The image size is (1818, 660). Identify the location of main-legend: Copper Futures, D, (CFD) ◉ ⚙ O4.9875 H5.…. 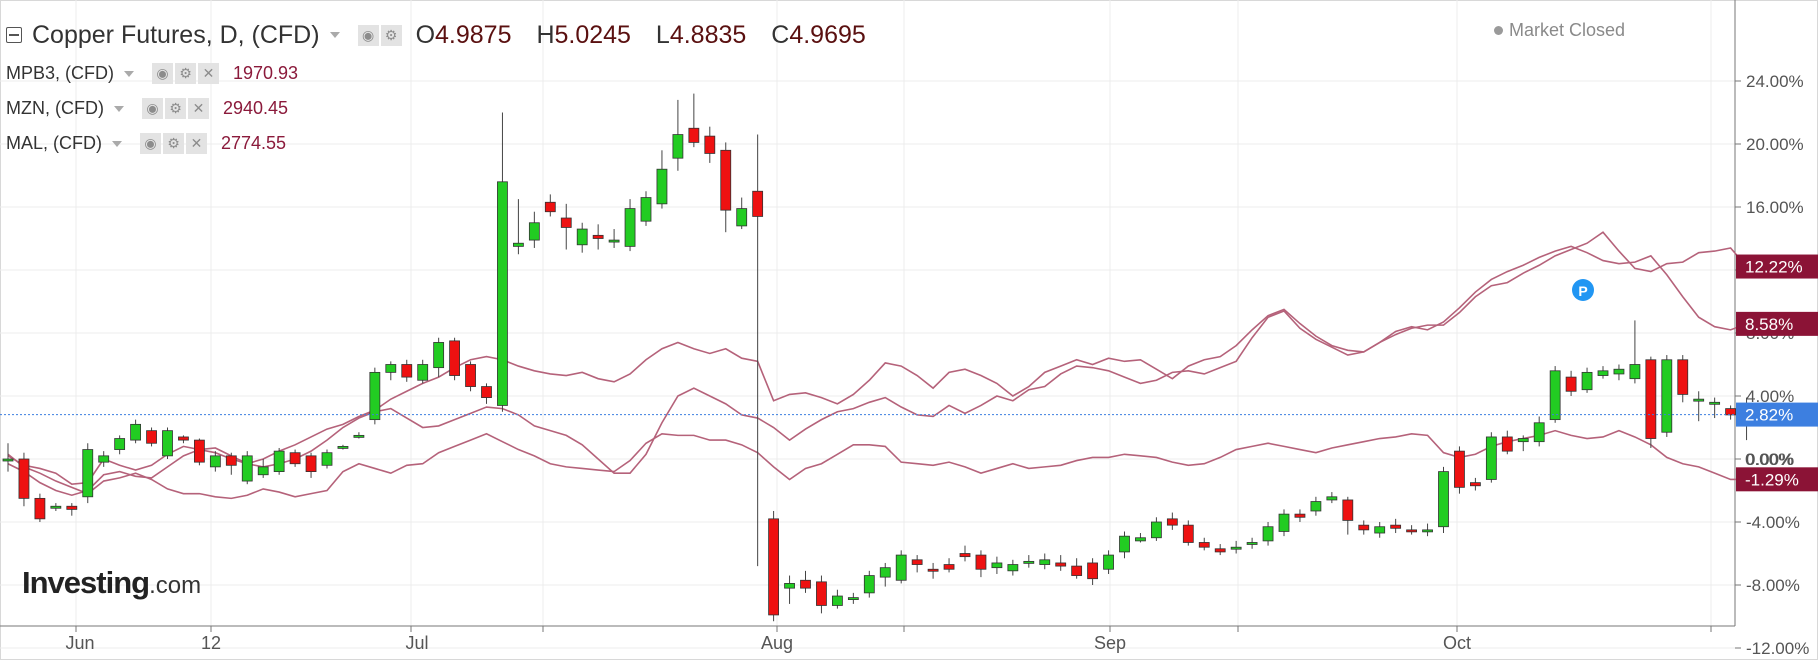
(436, 35).